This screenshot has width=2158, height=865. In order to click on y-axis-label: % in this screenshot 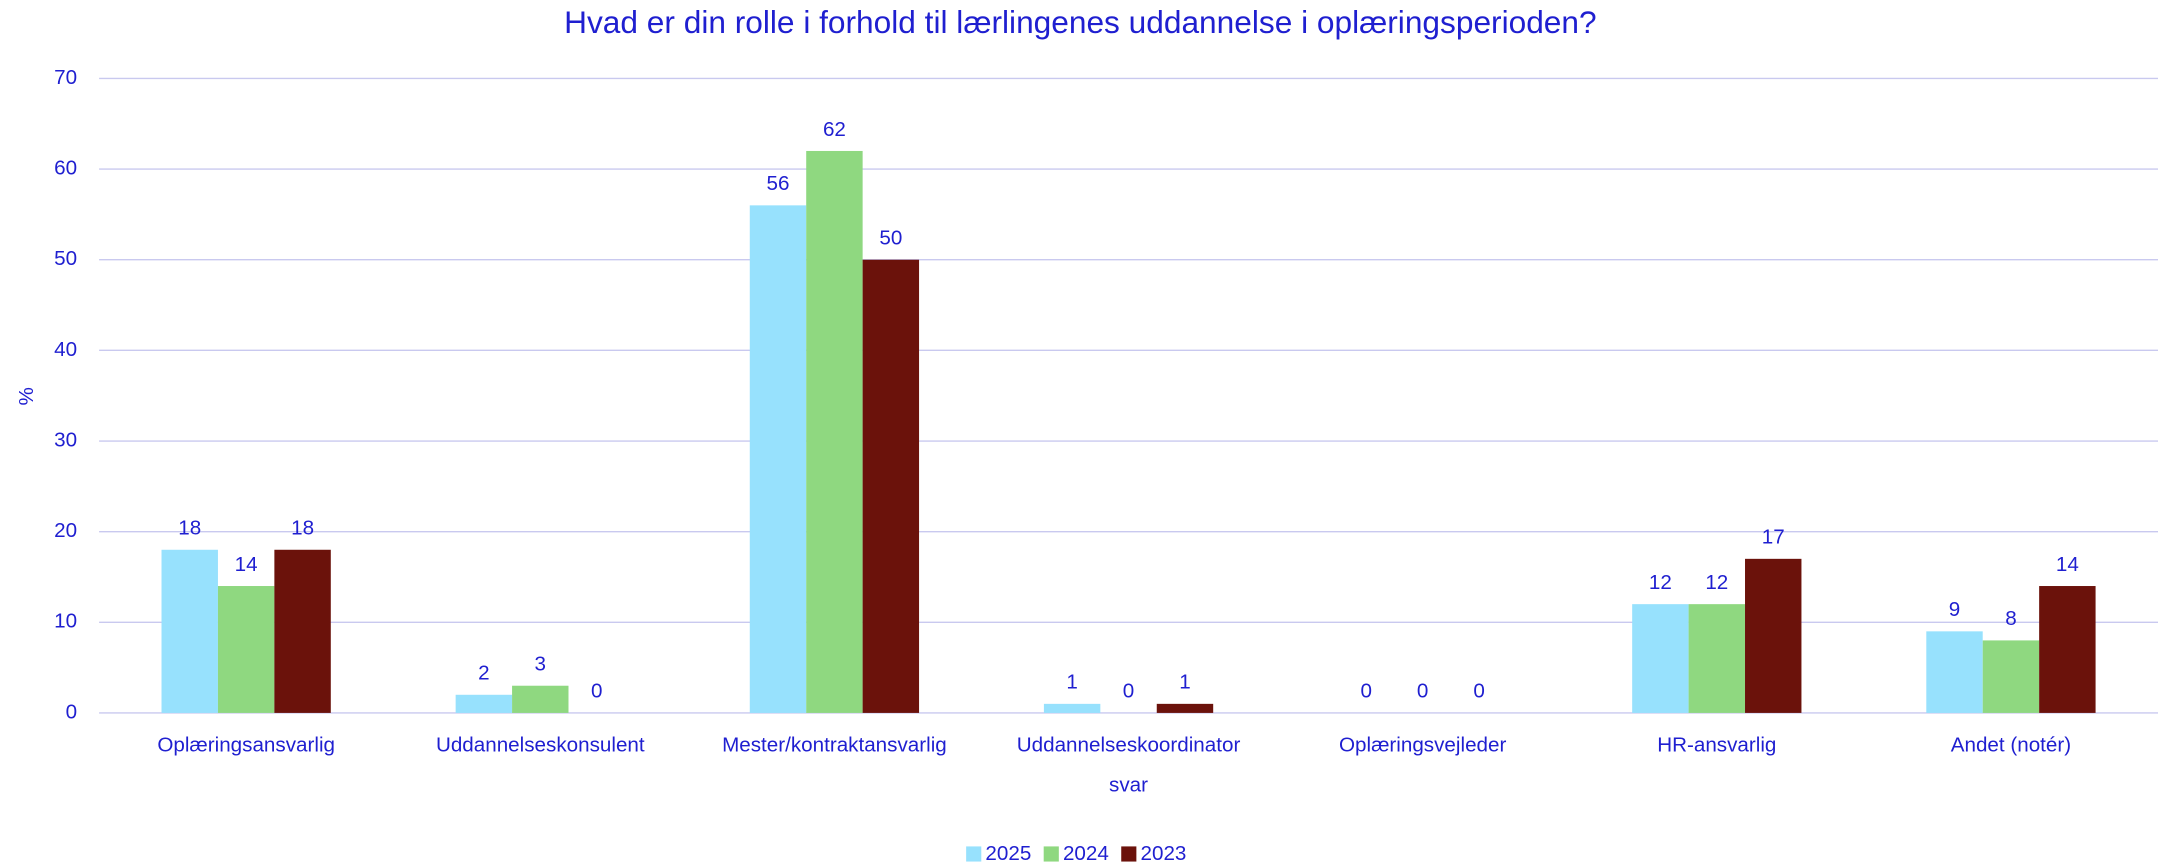, I will do `click(26, 396)`.